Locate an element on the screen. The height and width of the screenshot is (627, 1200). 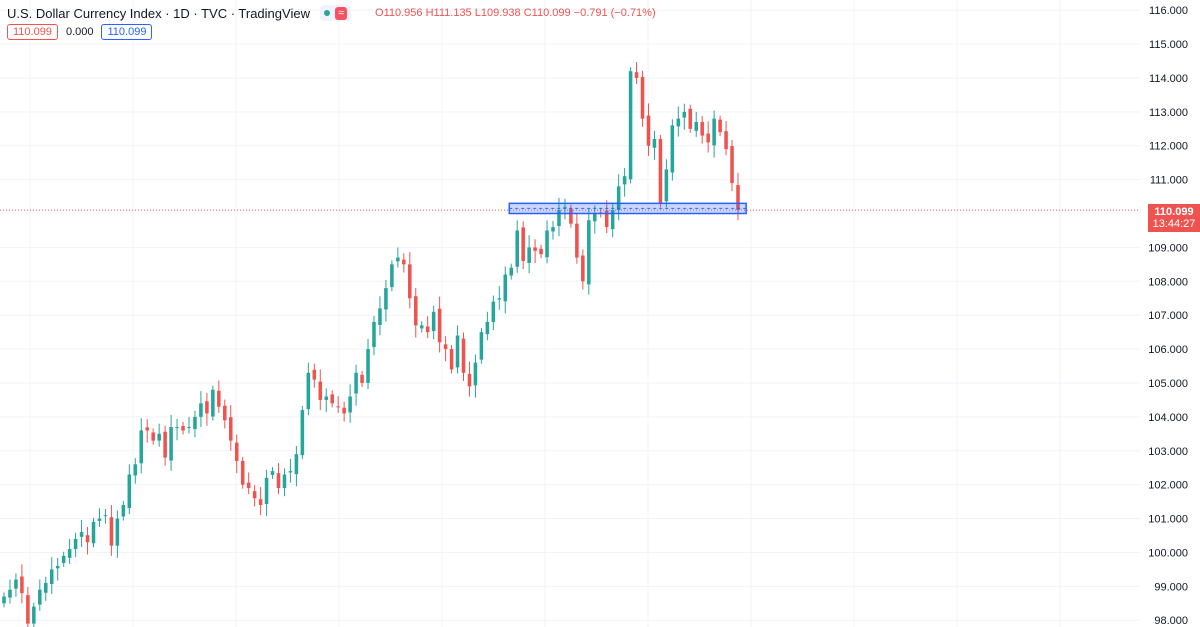
change-value: −0.791 (−0.71%) is located at coordinates (614, 13).